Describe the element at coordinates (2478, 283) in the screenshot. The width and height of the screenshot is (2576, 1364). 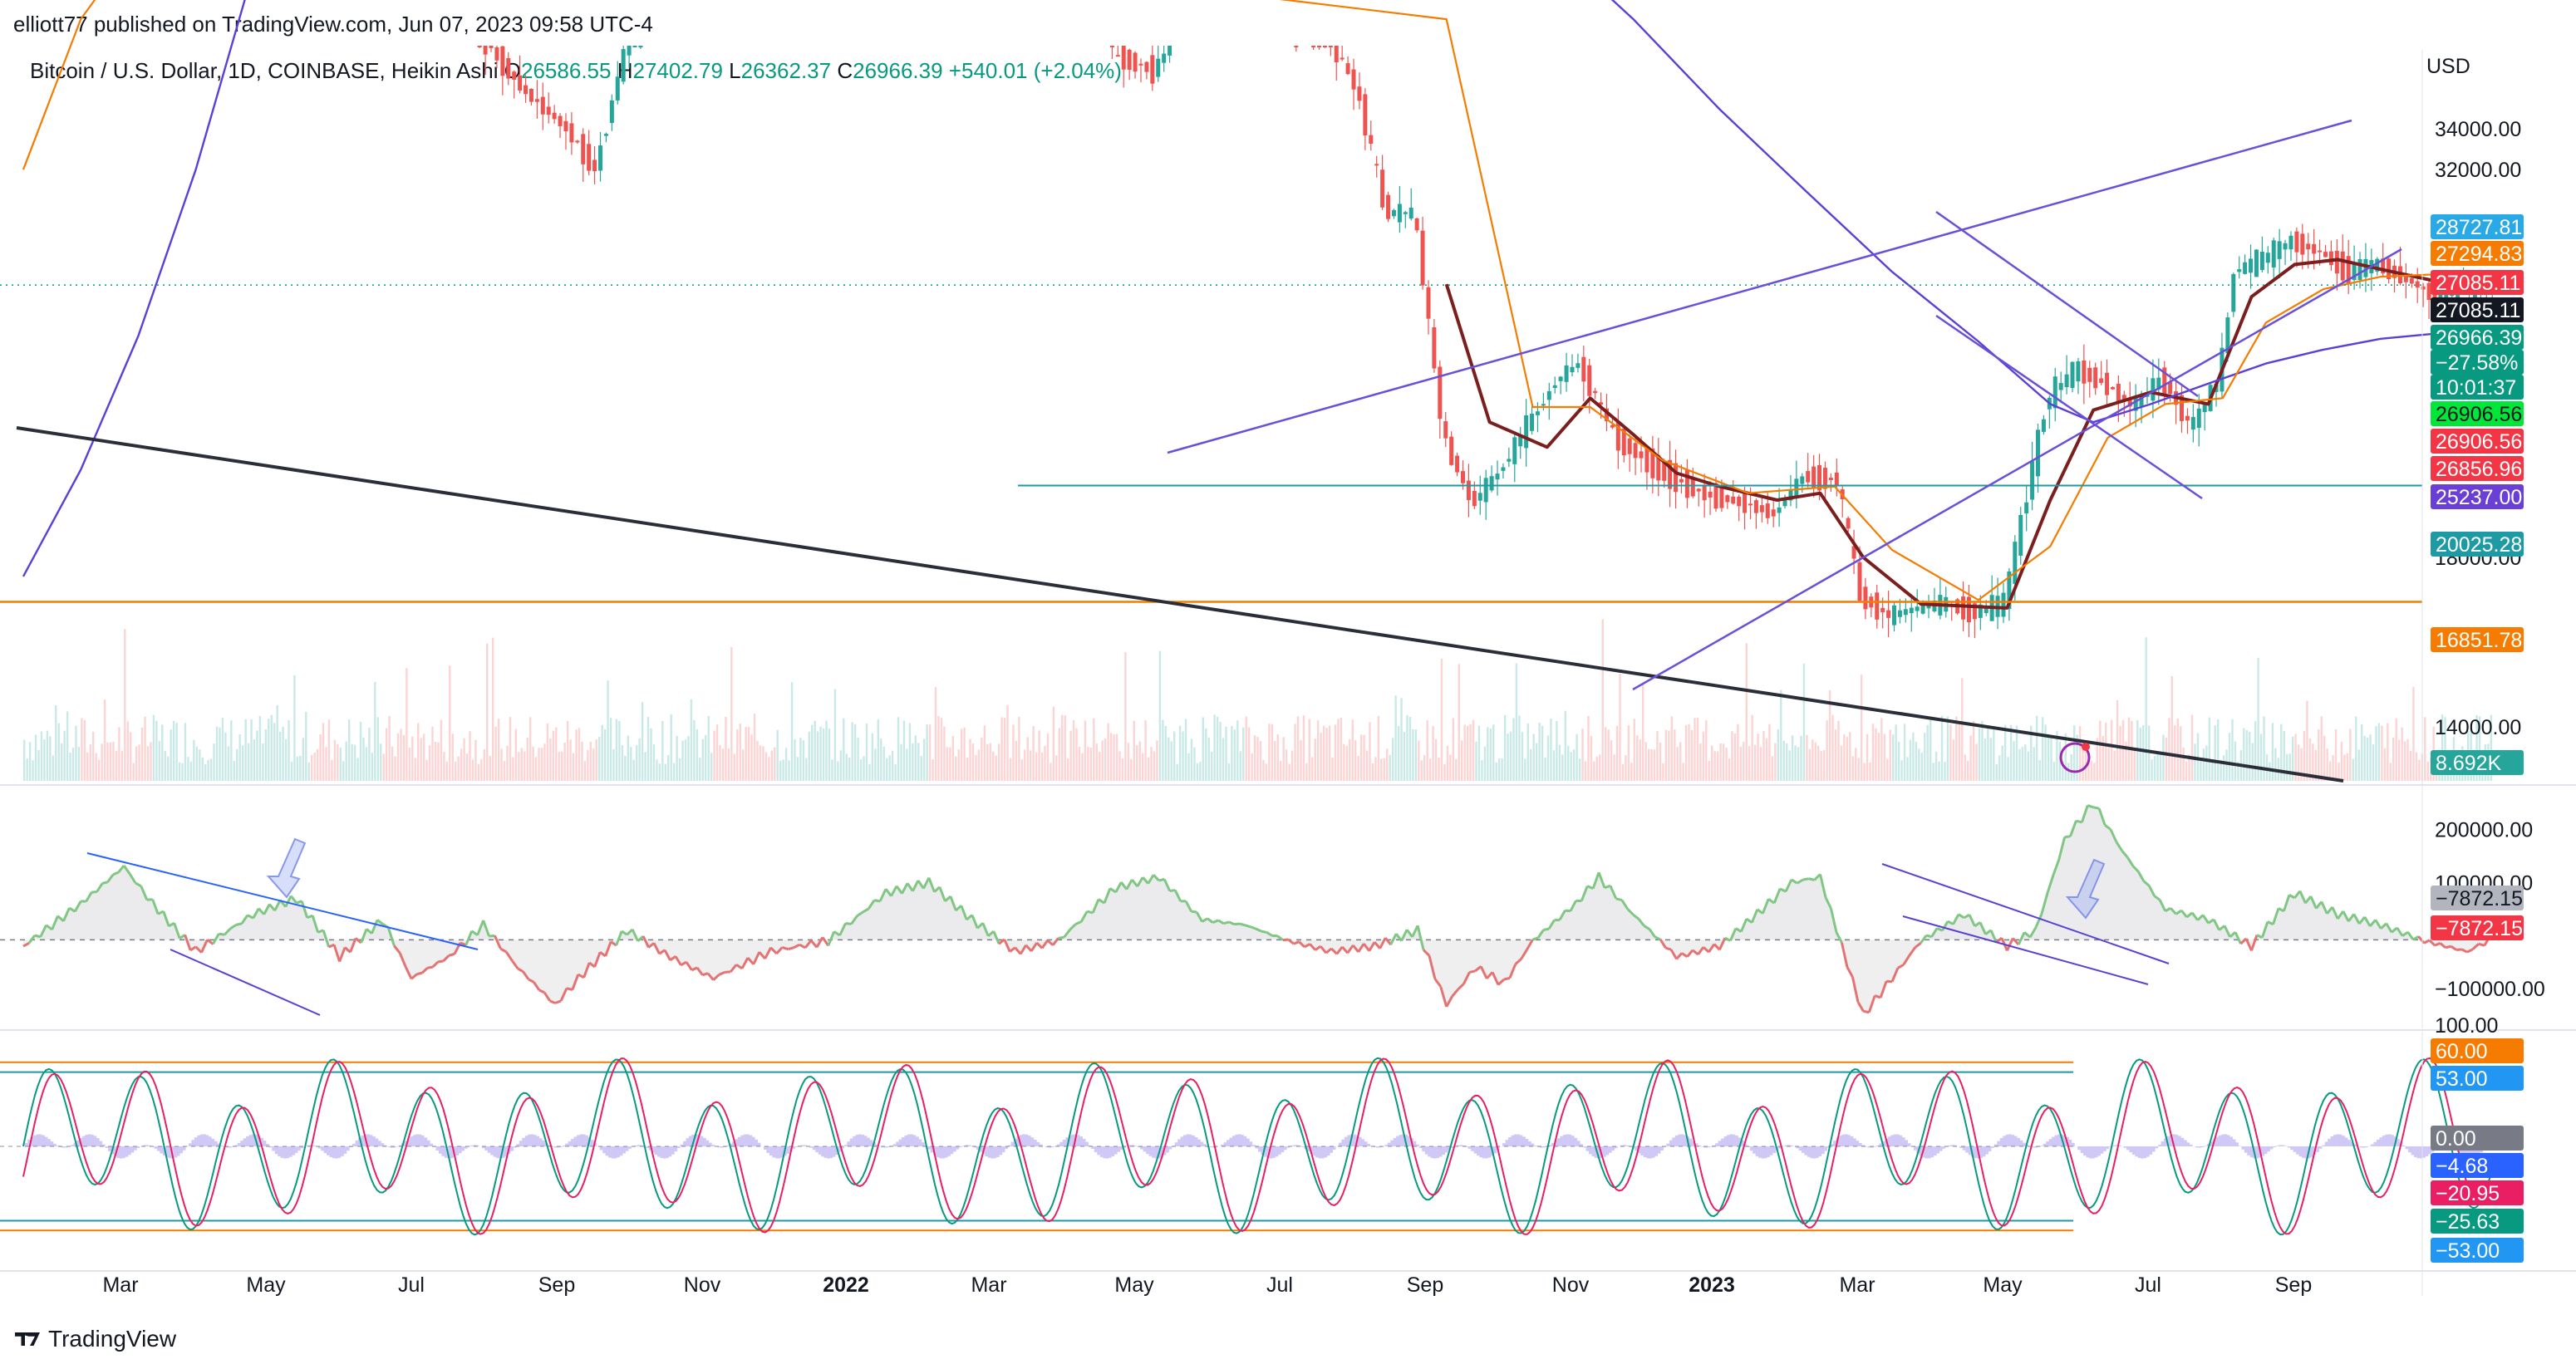
I see `price-label-text: 27085.11` at that location.